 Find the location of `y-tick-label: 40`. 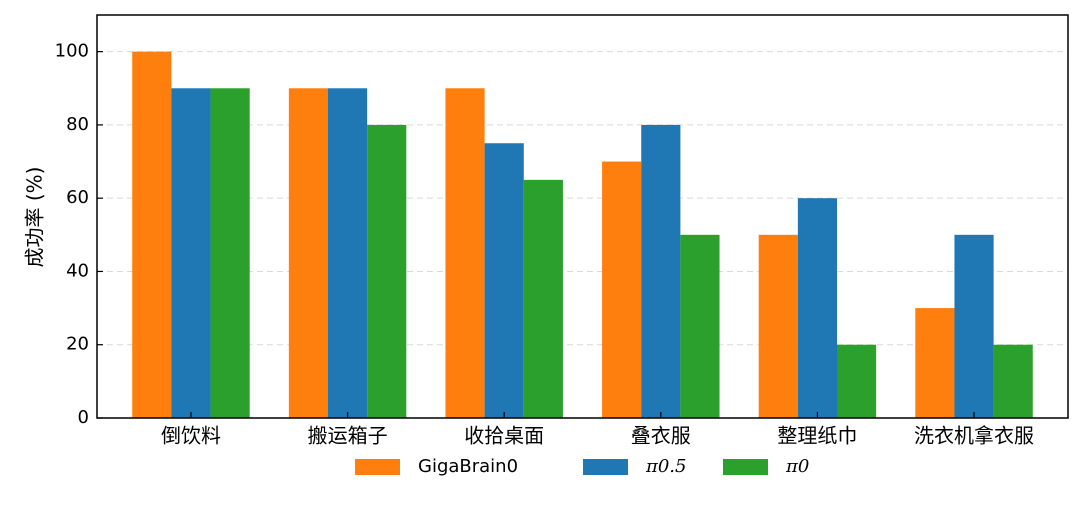

y-tick-label: 40 is located at coordinates (77, 270).